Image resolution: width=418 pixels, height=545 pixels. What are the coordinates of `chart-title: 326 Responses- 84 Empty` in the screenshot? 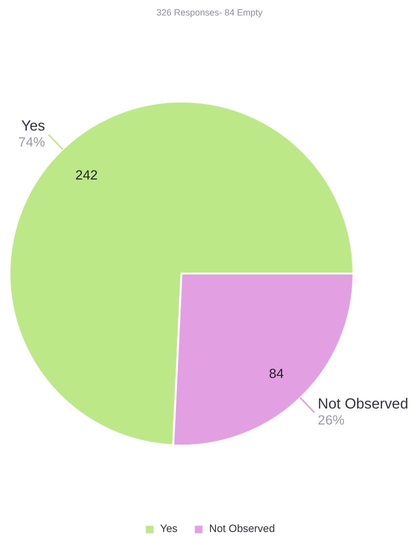 It's located at (210, 13).